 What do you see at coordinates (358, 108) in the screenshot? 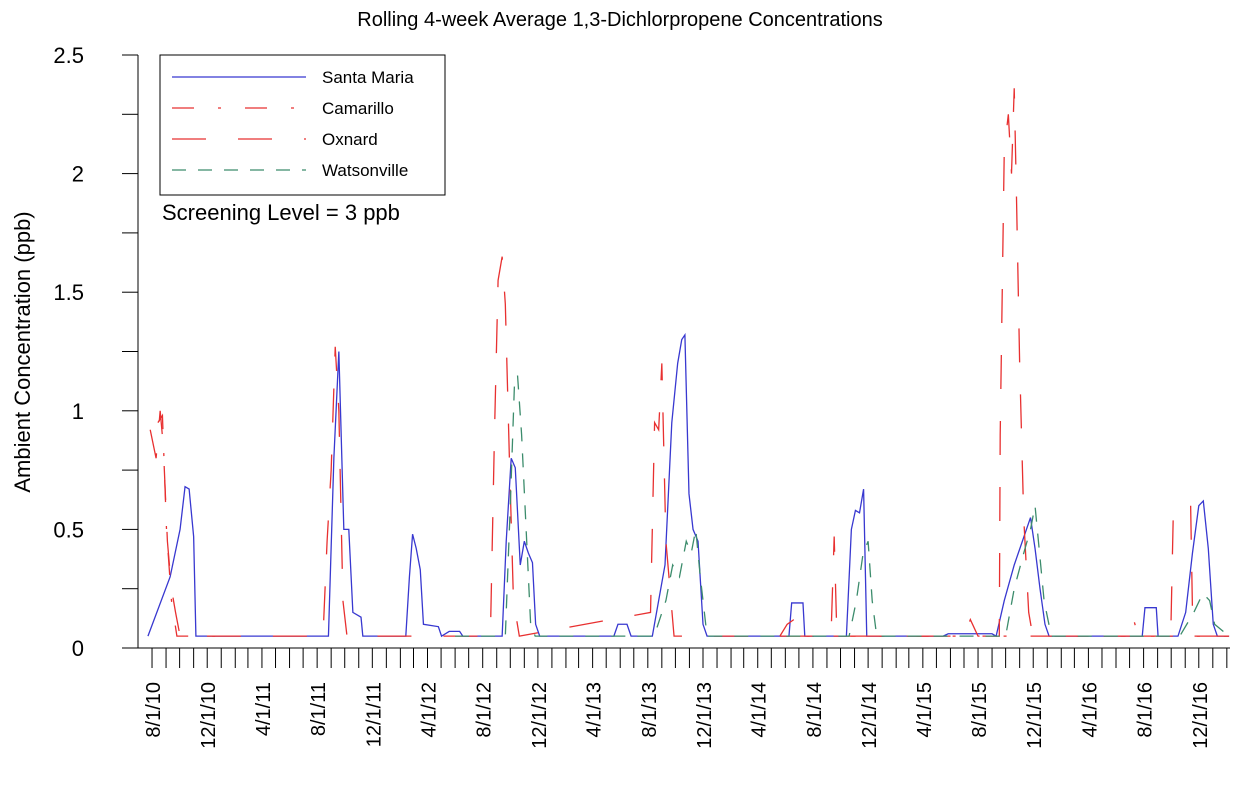
I see `legend-label: Camarillo` at bounding box center [358, 108].